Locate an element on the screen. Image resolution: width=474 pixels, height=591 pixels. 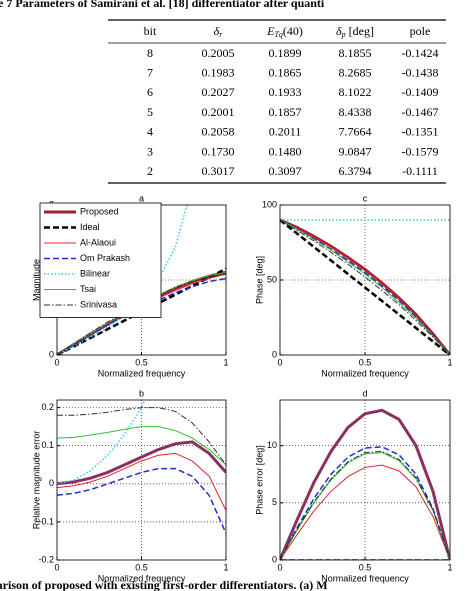
table-cell: 3 is located at coordinates (150, 151).